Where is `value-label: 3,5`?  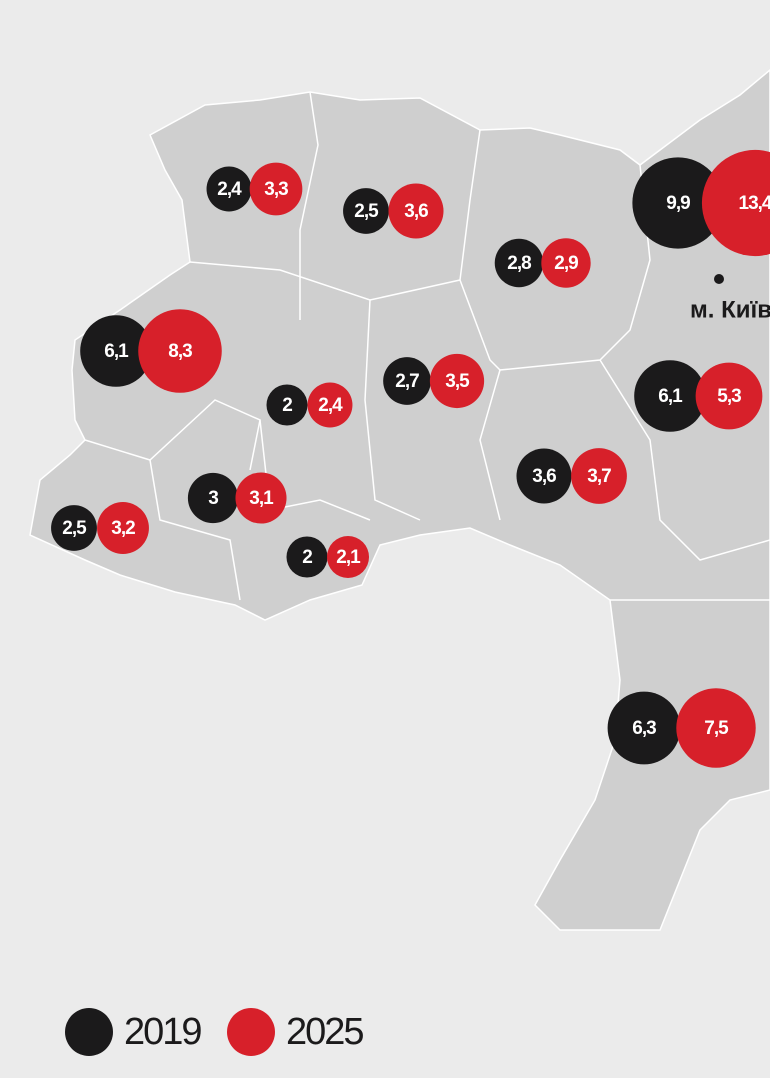
value-label: 3,5 is located at coordinates (457, 381).